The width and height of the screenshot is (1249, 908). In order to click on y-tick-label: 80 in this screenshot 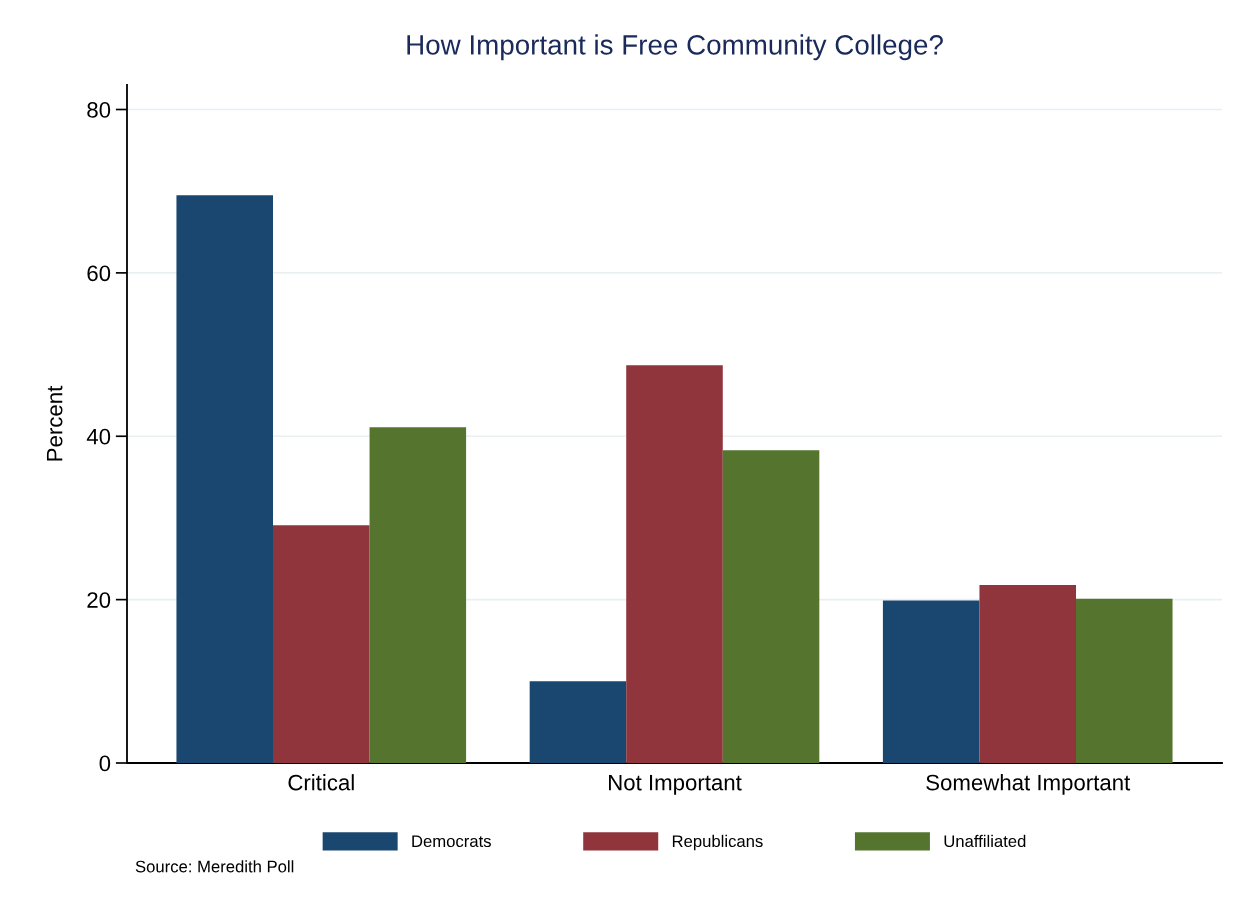, I will do `click(99, 110)`.